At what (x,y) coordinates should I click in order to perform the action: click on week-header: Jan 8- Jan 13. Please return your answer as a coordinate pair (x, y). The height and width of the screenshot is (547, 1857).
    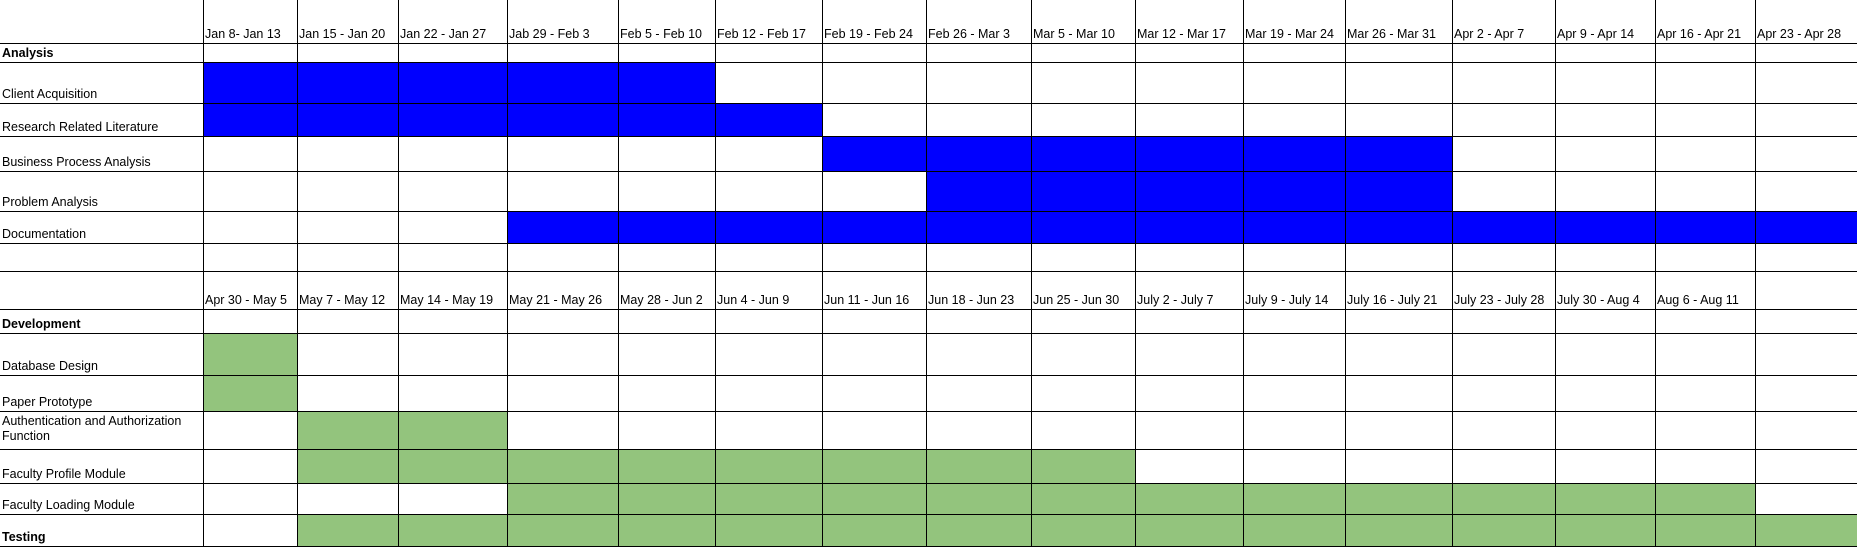
    Looking at the image, I should click on (243, 34).